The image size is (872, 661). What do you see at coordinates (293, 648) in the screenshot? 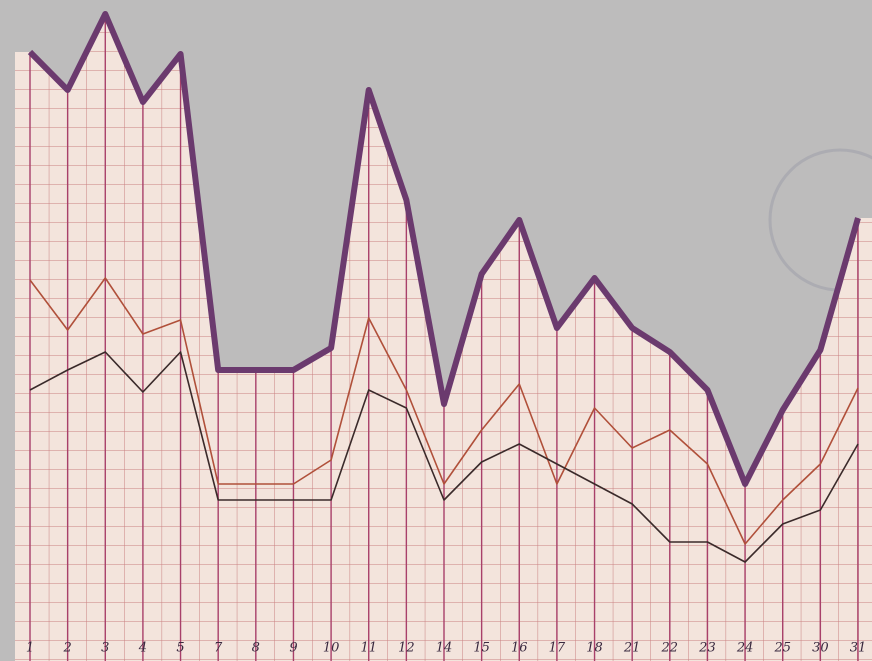
I see `x-tick-label: 9` at bounding box center [293, 648].